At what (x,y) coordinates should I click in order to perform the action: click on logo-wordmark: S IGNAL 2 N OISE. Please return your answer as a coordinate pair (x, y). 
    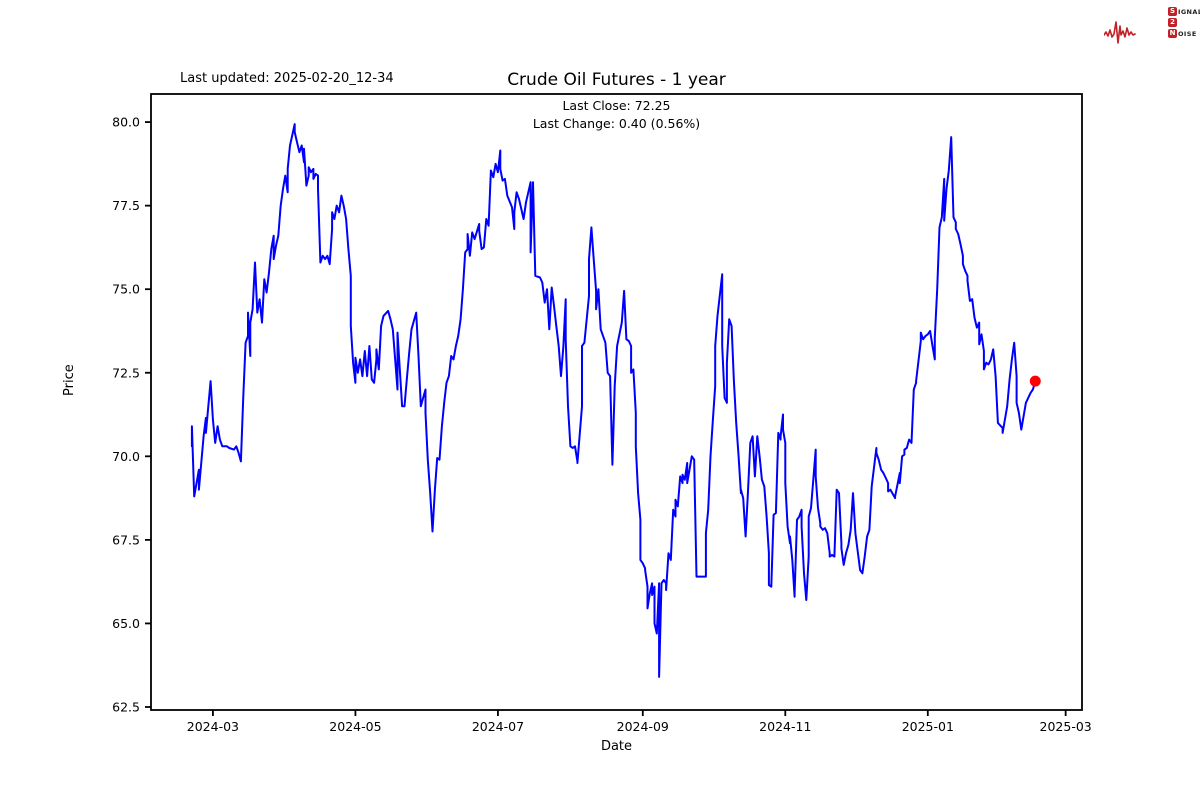
    Looking at the image, I should click on (1184, 22).